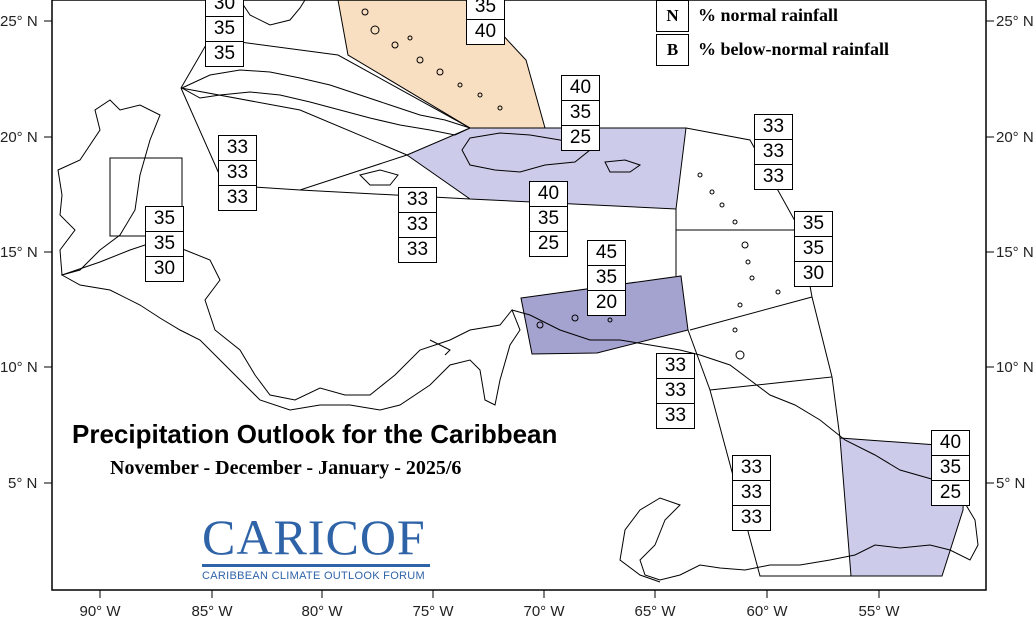 The width and height of the screenshot is (1036, 630). I want to click on prob-box-guyana: 33 33 33, so click(751, 493).